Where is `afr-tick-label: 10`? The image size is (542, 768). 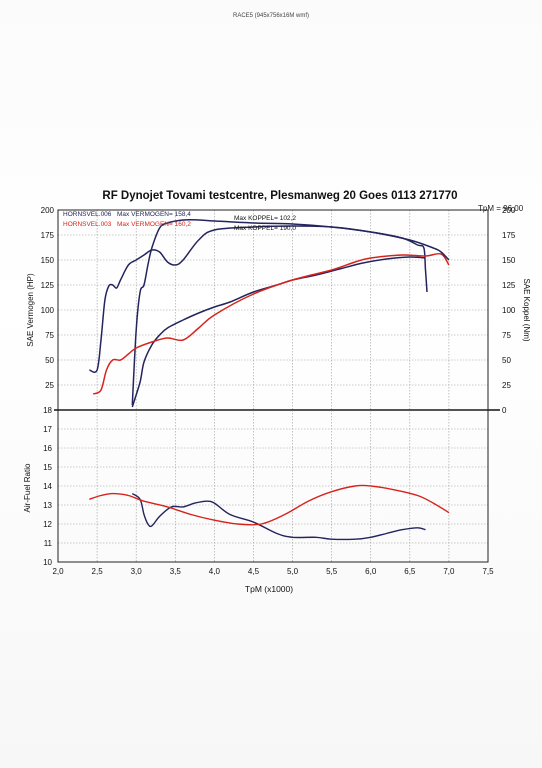 afr-tick-label: 10 is located at coordinates (47, 562).